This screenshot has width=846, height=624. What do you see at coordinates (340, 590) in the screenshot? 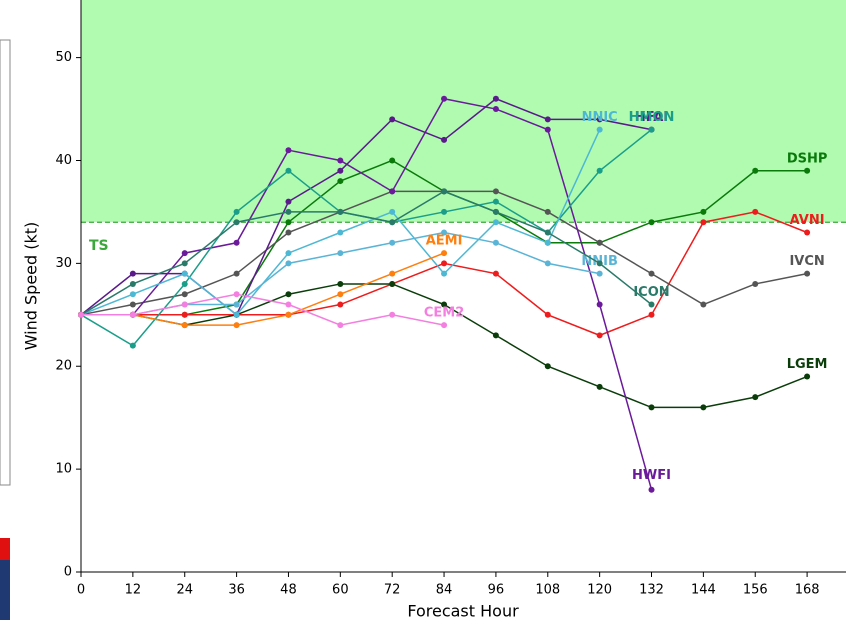
I see `x-tick-label: 60` at bounding box center [340, 590].